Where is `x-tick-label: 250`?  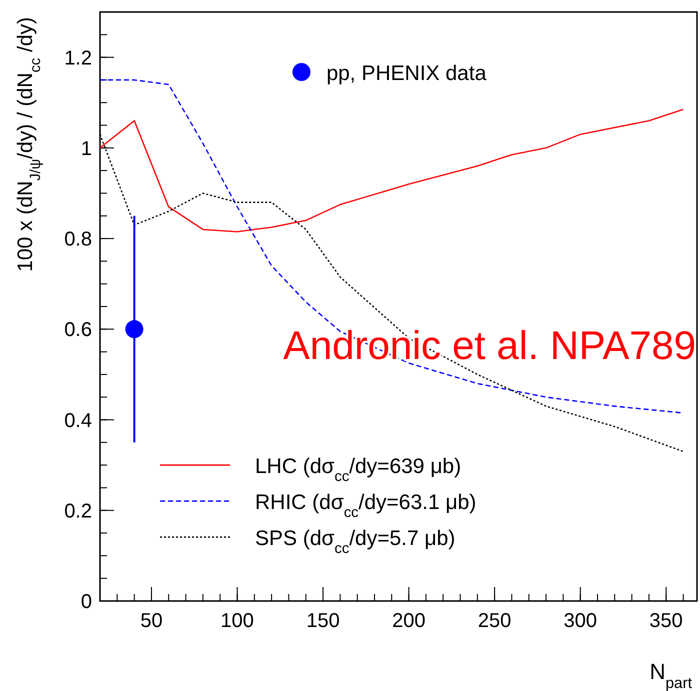
x-tick-label: 250 is located at coordinates (495, 621).